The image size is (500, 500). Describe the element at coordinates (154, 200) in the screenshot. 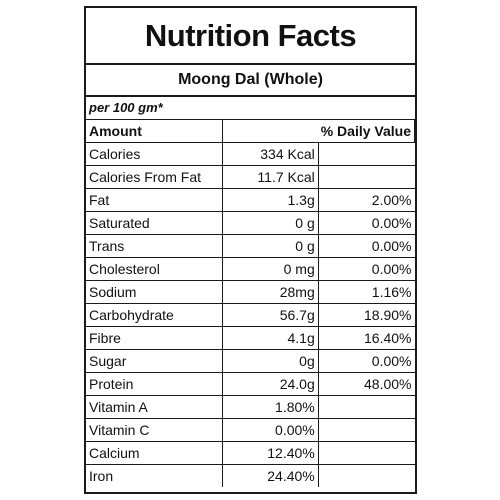

I see `nutrient-name: Fat` at that location.